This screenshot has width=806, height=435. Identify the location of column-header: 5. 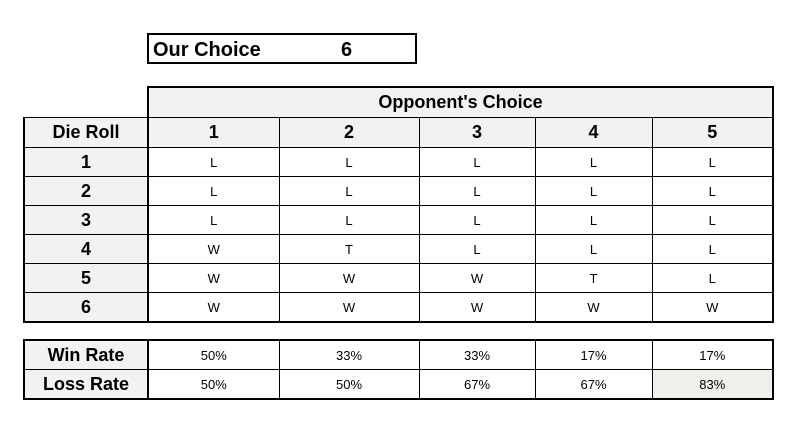
(713, 132).